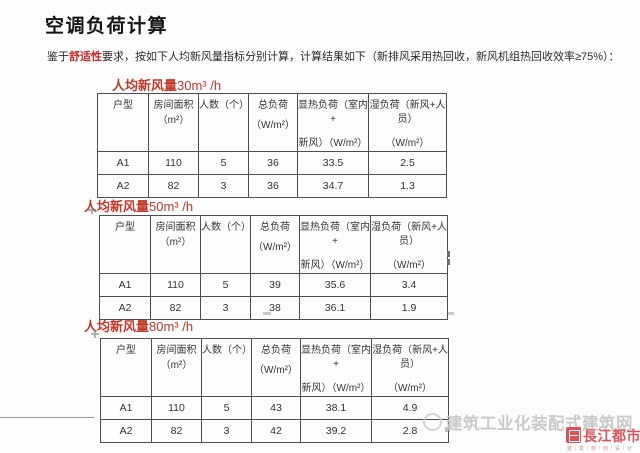 Image resolution: width=640 pixels, height=453 pixels. I want to click on cell-moisture-load: 3.4, so click(409, 284).